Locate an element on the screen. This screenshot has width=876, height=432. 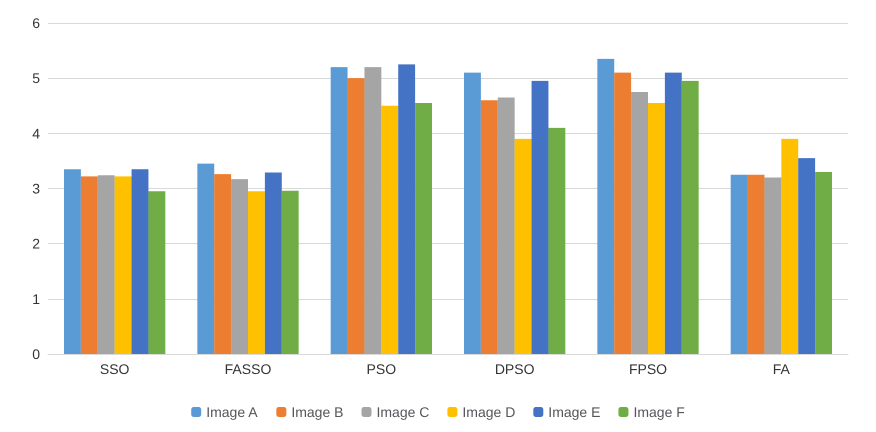
y-tick-label: 5 is located at coordinates (36, 78).